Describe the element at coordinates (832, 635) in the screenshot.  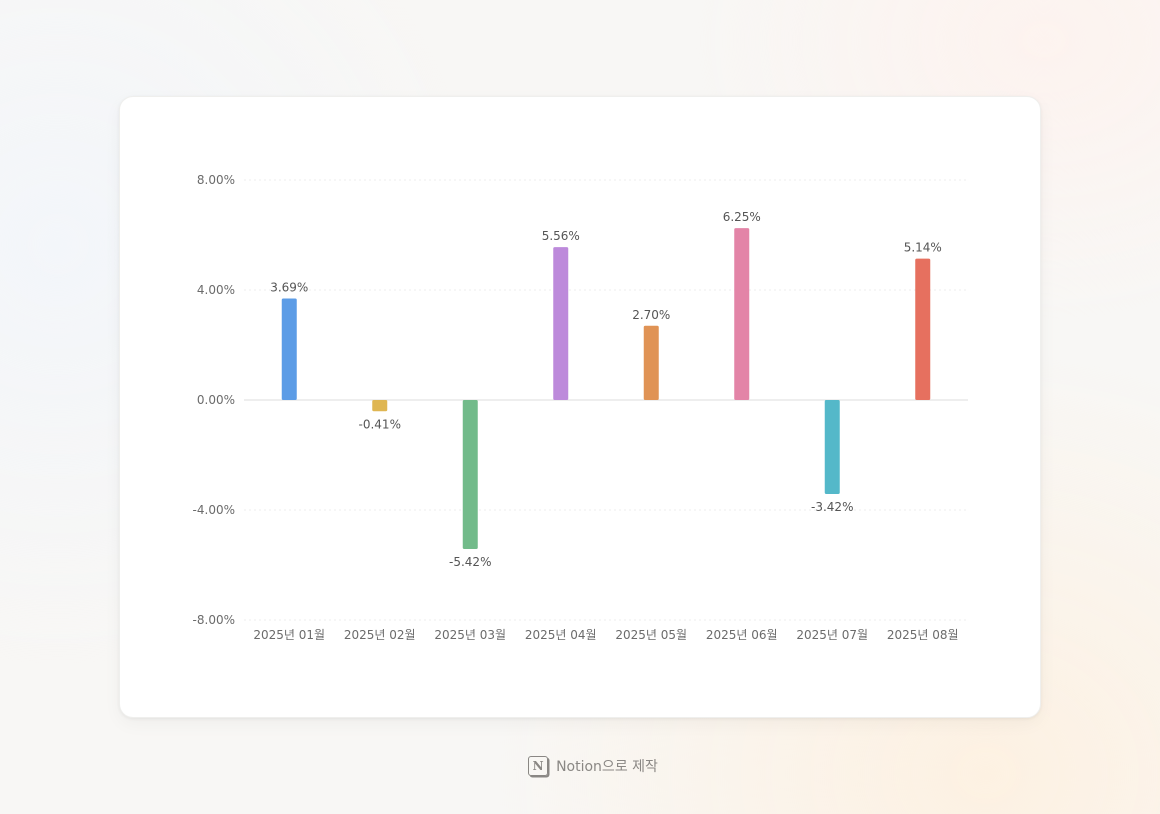
I see `x-tick-label: 2025년 07월` at that location.